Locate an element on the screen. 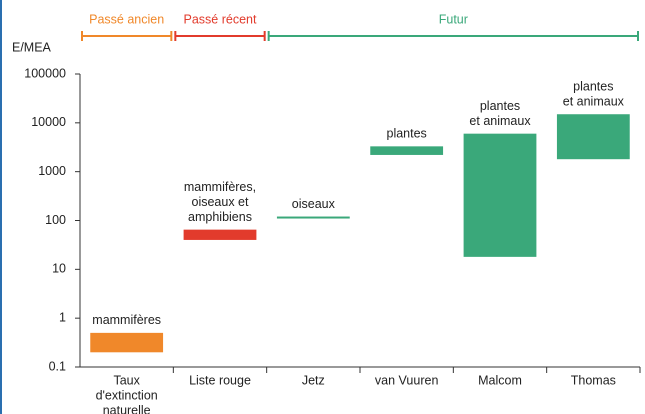 The width and height of the screenshot is (645, 414). y-tick-label: 100000 is located at coordinates (45, 73).